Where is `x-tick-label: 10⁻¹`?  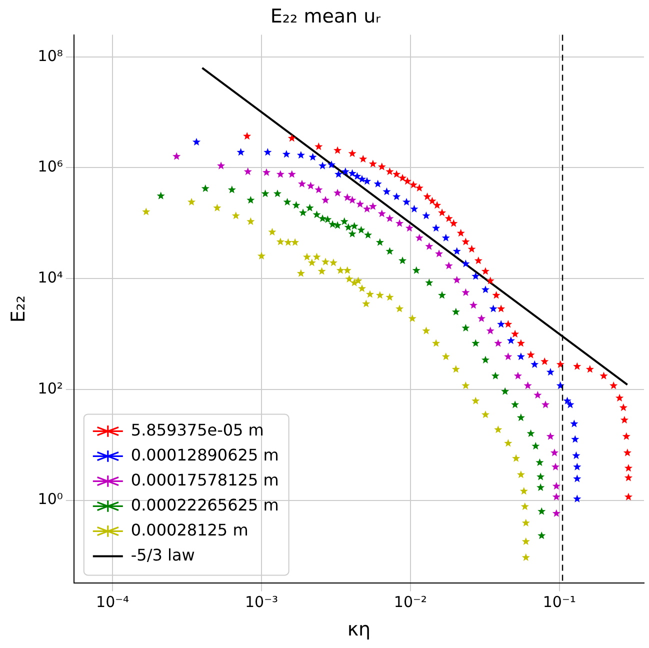 x-tick-label: 10⁻¹ is located at coordinates (559, 602).